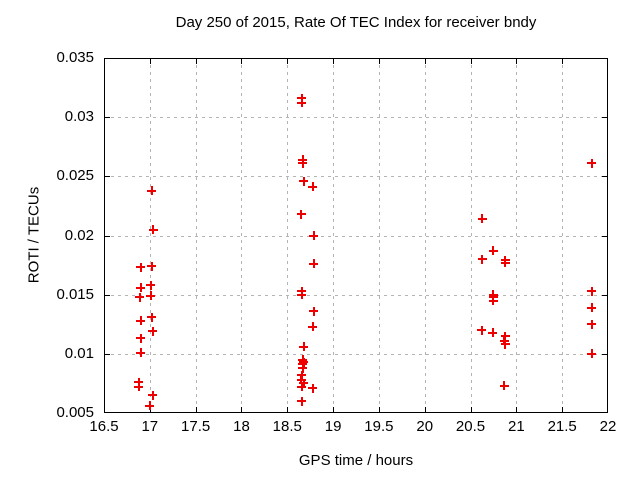 Image resolution: width=640 pixels, height=480 pixels. I want to click on y-tick-label: 0.005, so click(75, 412).